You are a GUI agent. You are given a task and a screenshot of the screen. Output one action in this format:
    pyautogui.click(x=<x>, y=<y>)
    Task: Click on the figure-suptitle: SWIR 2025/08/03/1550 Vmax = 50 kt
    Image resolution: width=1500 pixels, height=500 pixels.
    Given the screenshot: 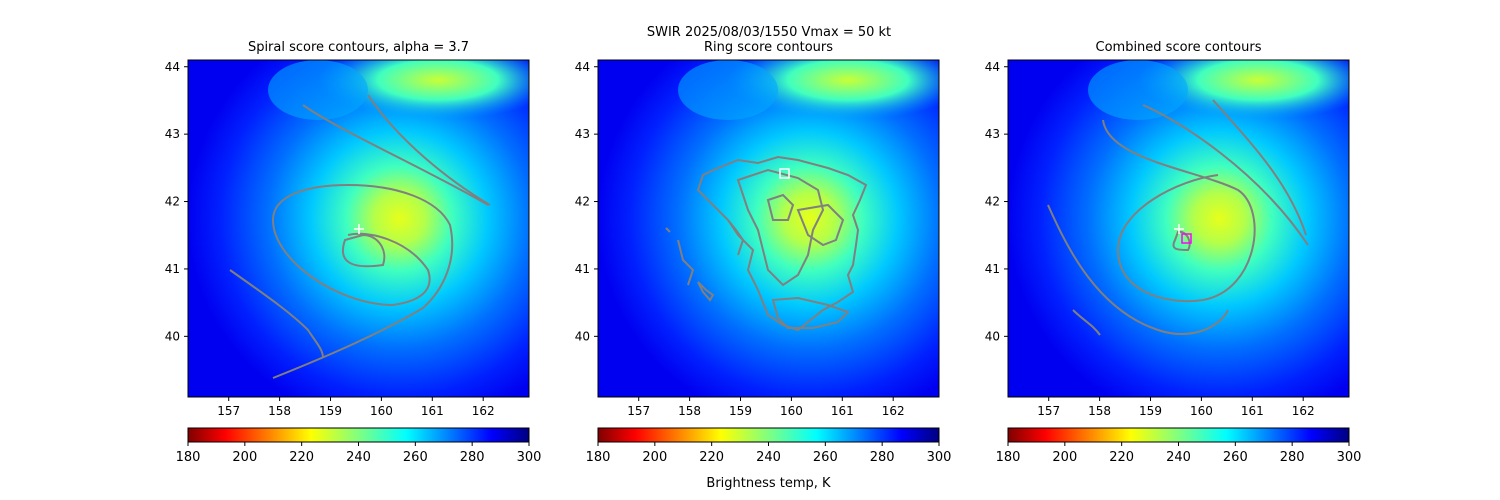 What is the action you would take?
    pyautogui.click(x=769, y=32)
    